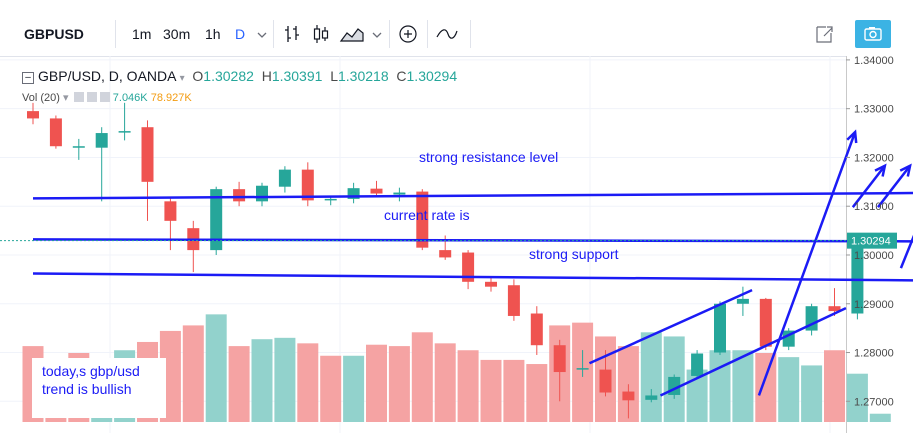  I want to click on settings-icon, so click(91, 97).